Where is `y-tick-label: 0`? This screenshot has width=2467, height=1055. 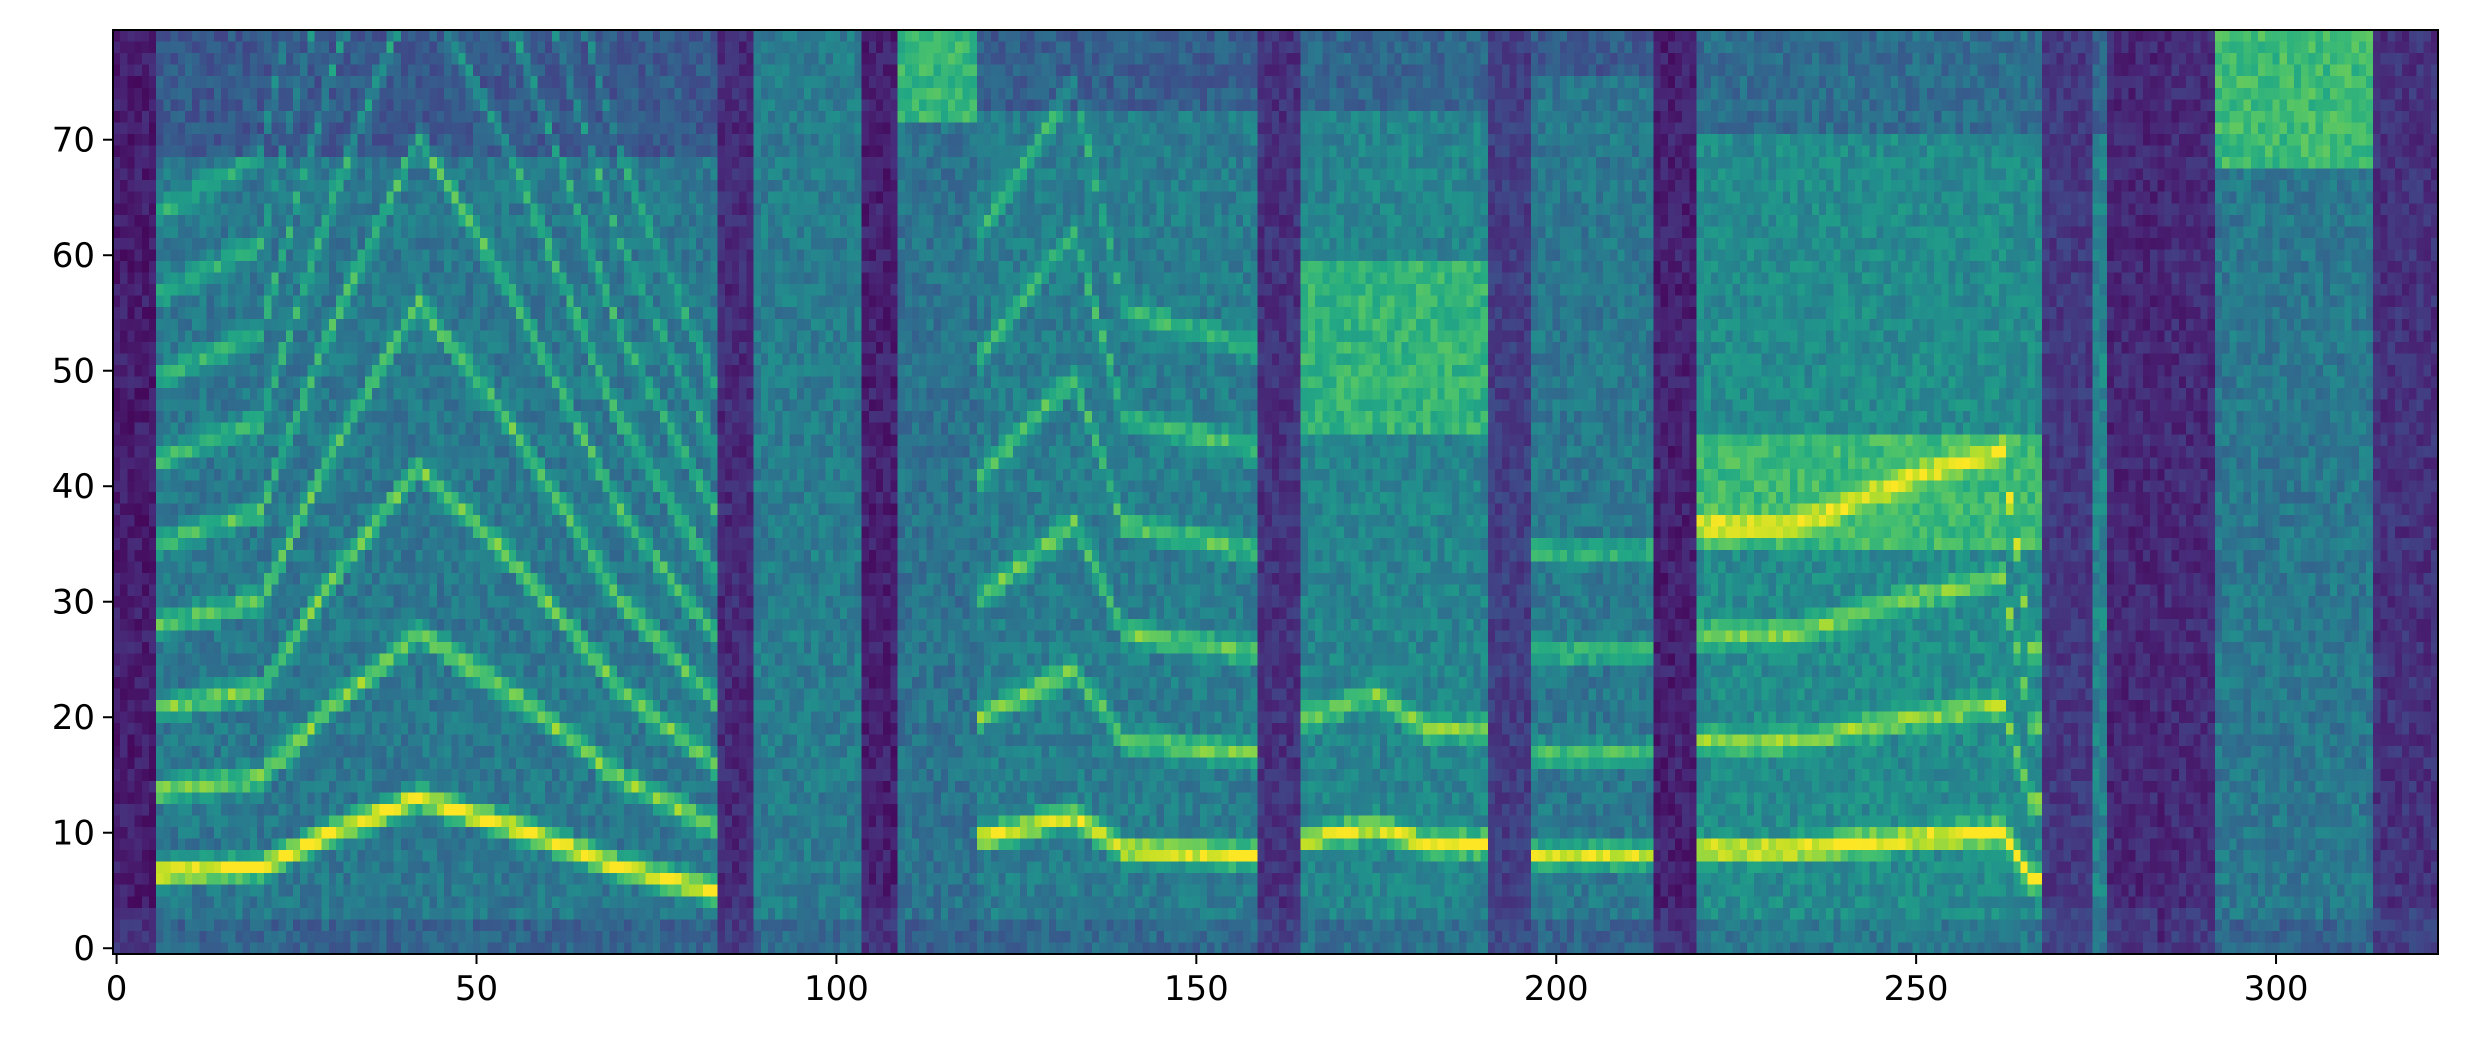 y-tick-label: 0 is located at coordinates (84, 949).